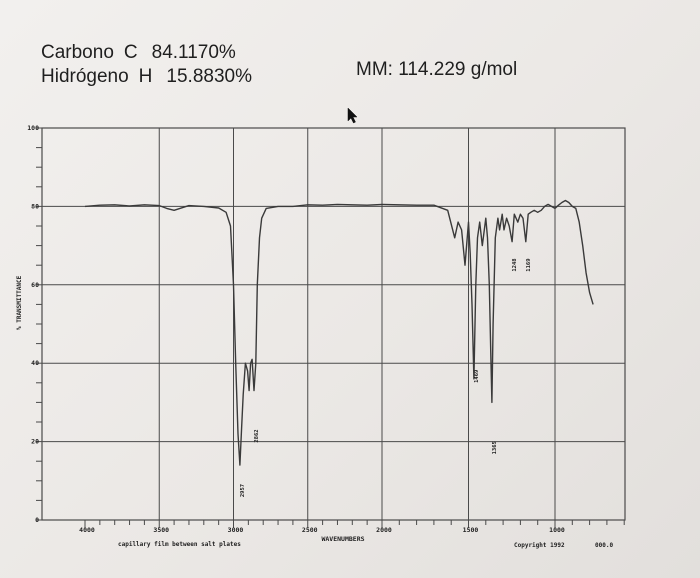 The image size is (700, 578). What do you see at coordinates (342, 539) in the screenshot?
I see `x-axis-title: WAVENUMBERS` at bounding box center [342, 539].